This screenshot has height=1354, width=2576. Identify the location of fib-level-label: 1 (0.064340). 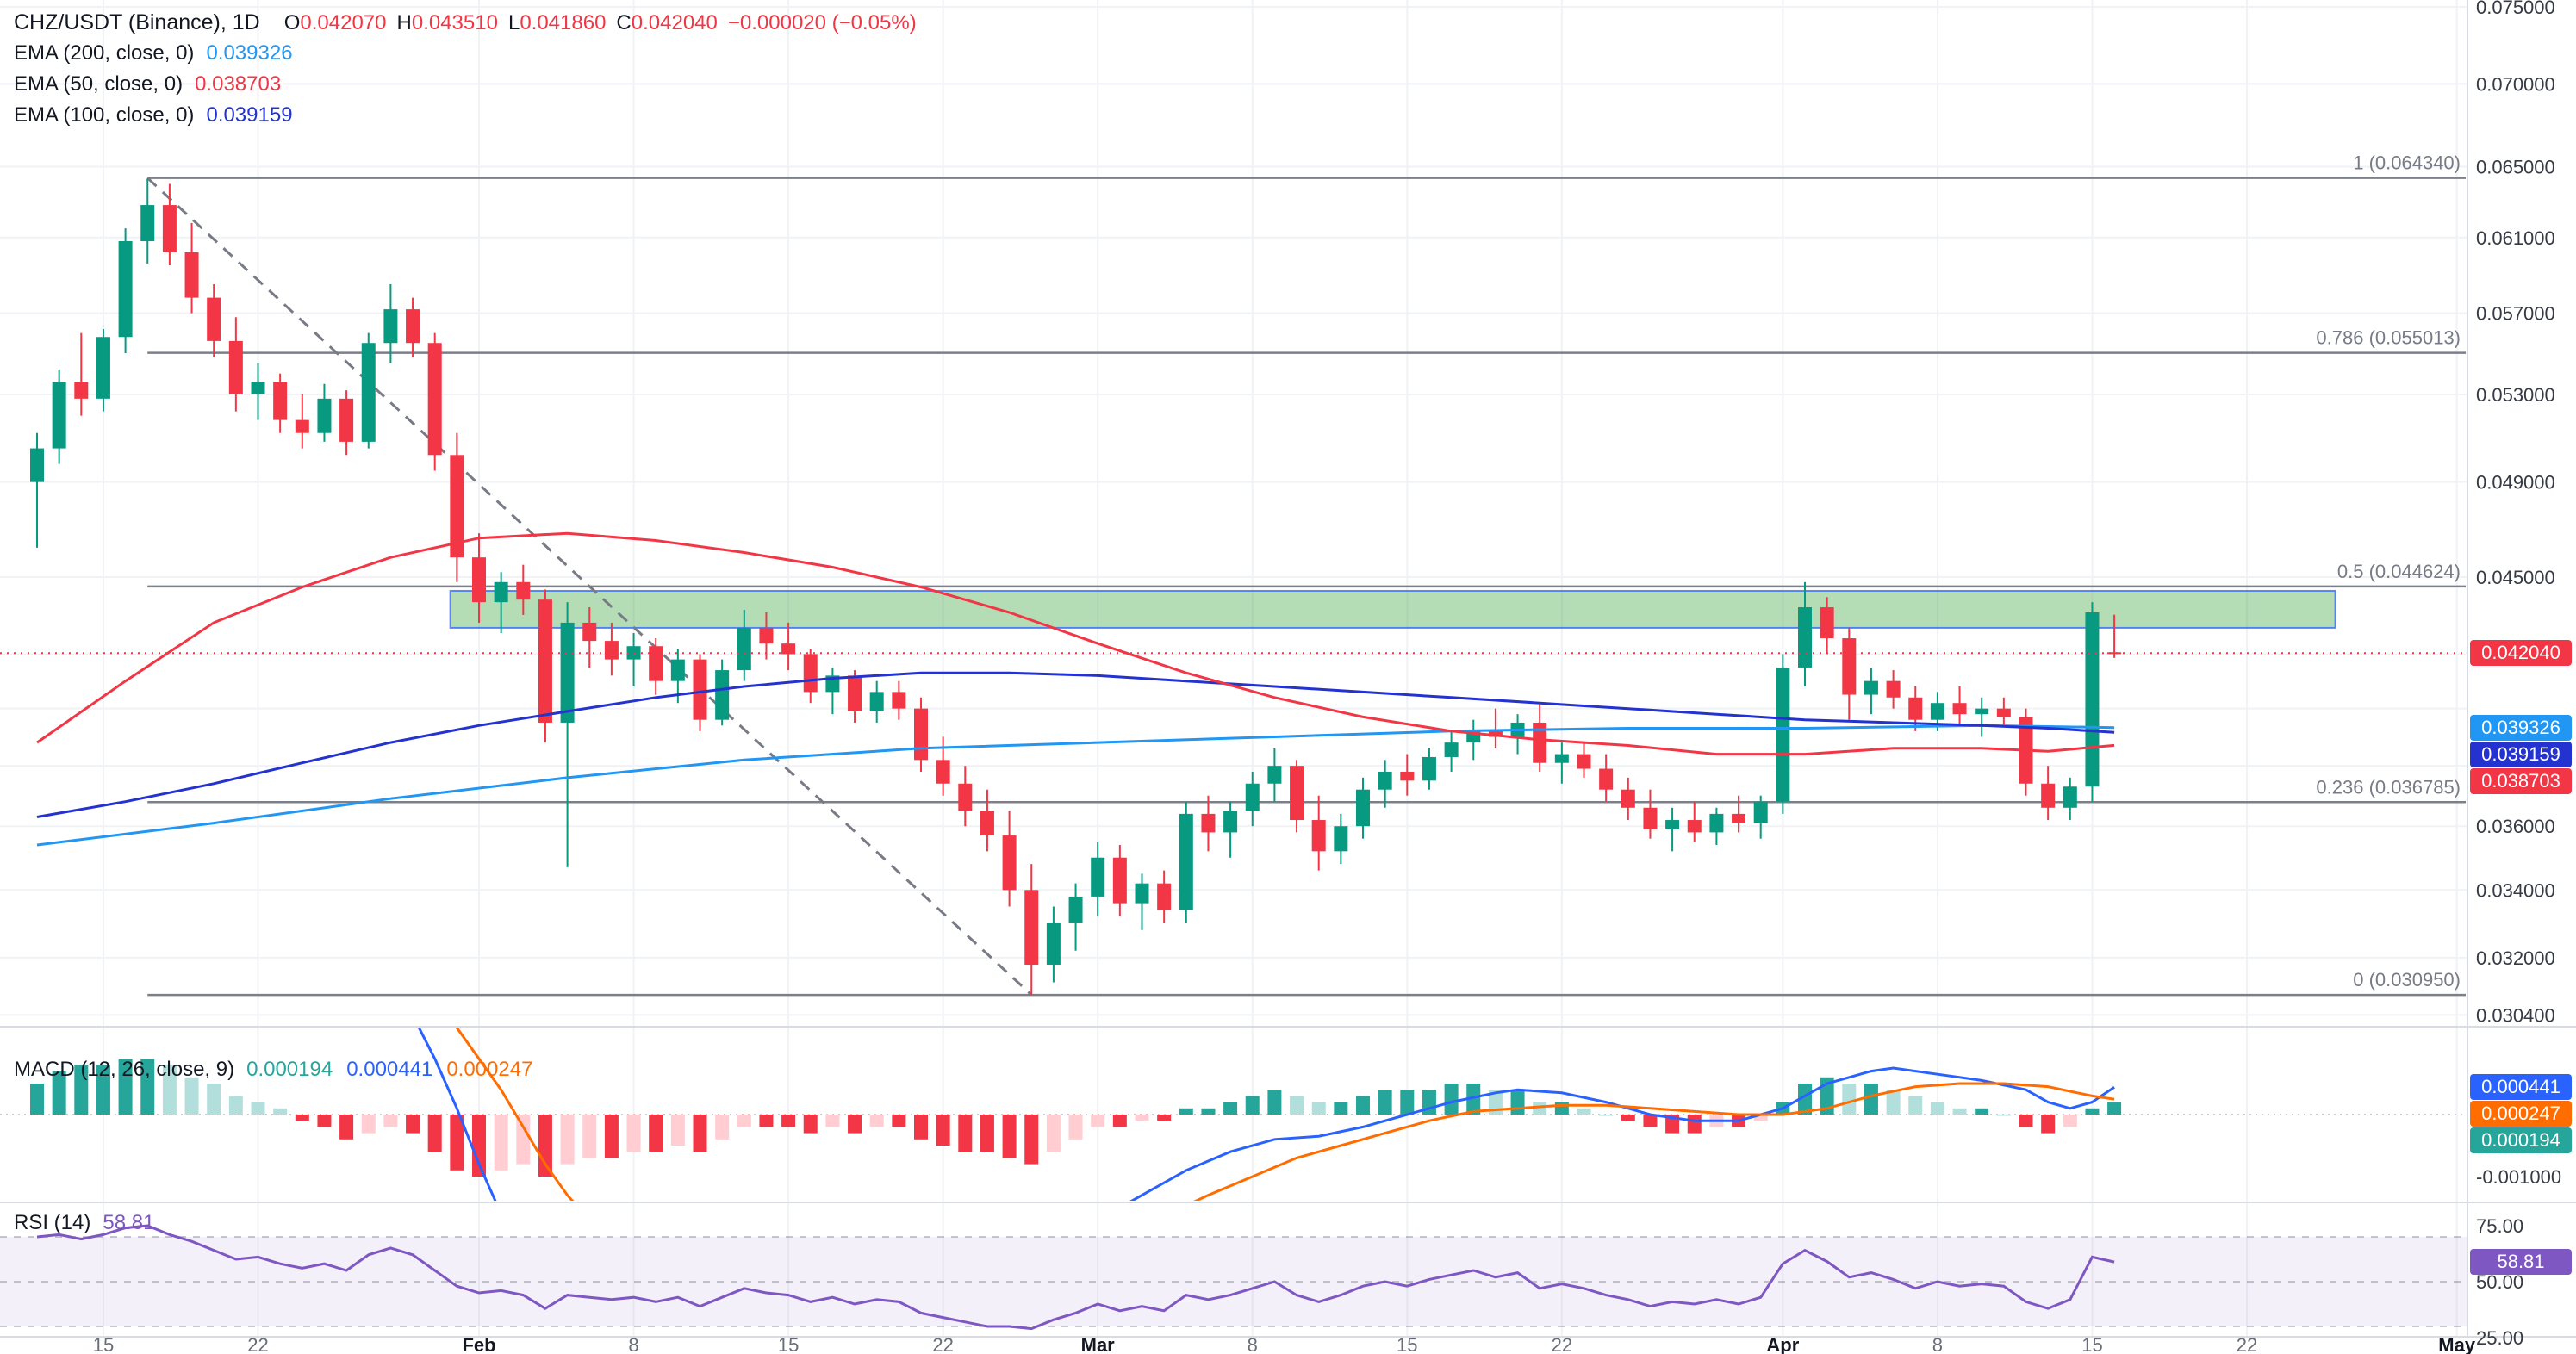
(2407, 163).